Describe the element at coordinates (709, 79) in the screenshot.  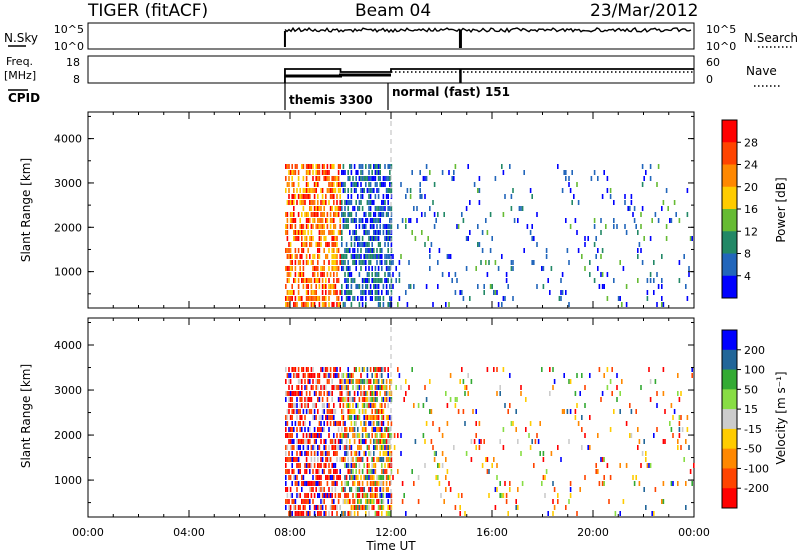
I see `nave-tick-bottom: 0` at that location.